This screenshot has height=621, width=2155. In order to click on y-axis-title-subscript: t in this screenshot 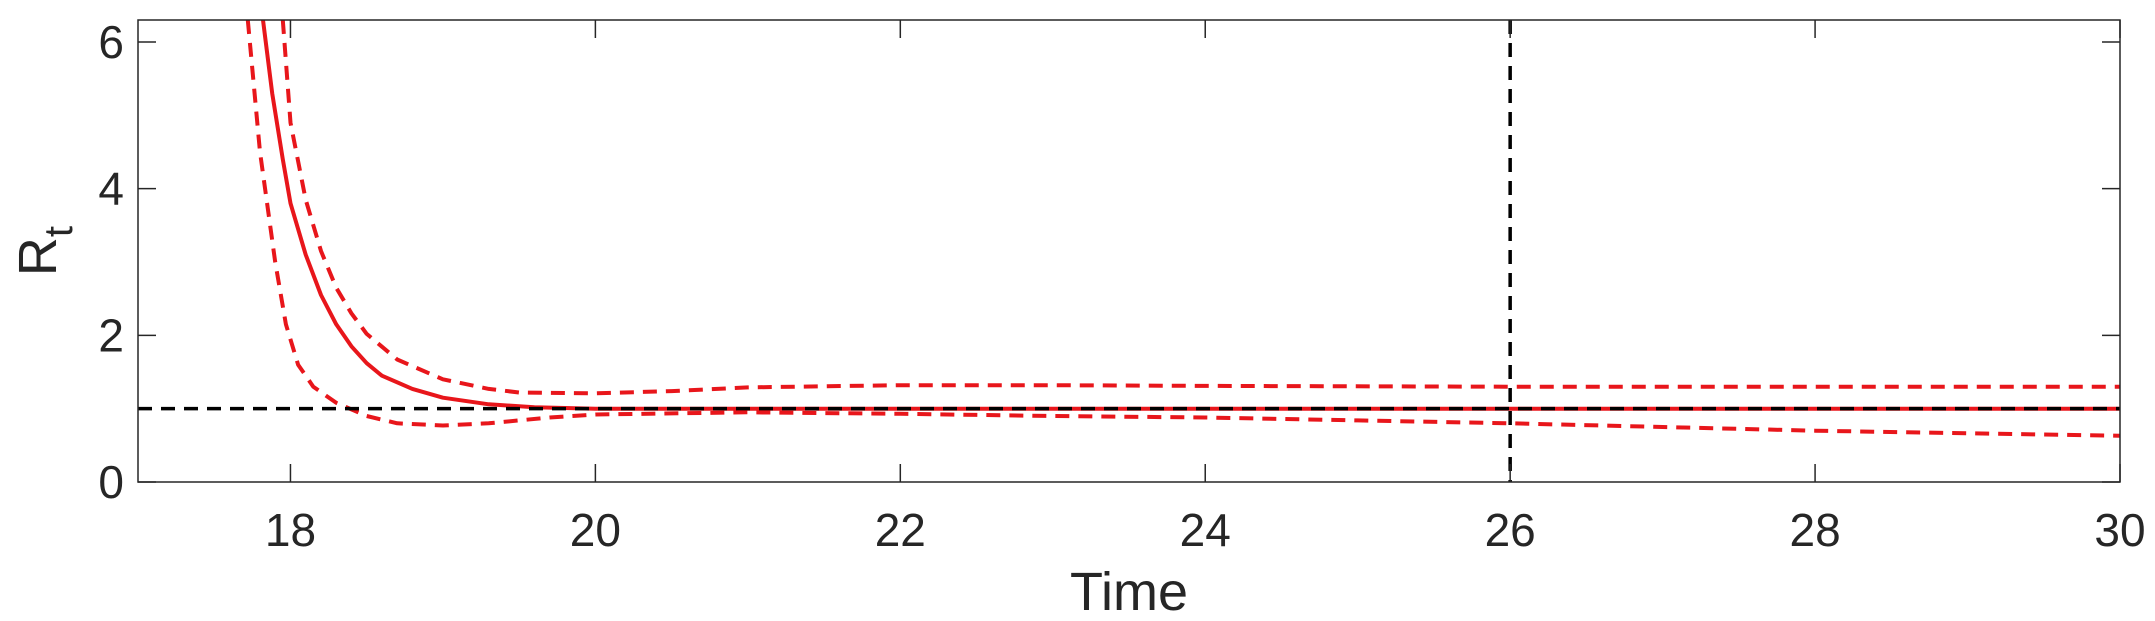, I will do `click(59, 231)`.